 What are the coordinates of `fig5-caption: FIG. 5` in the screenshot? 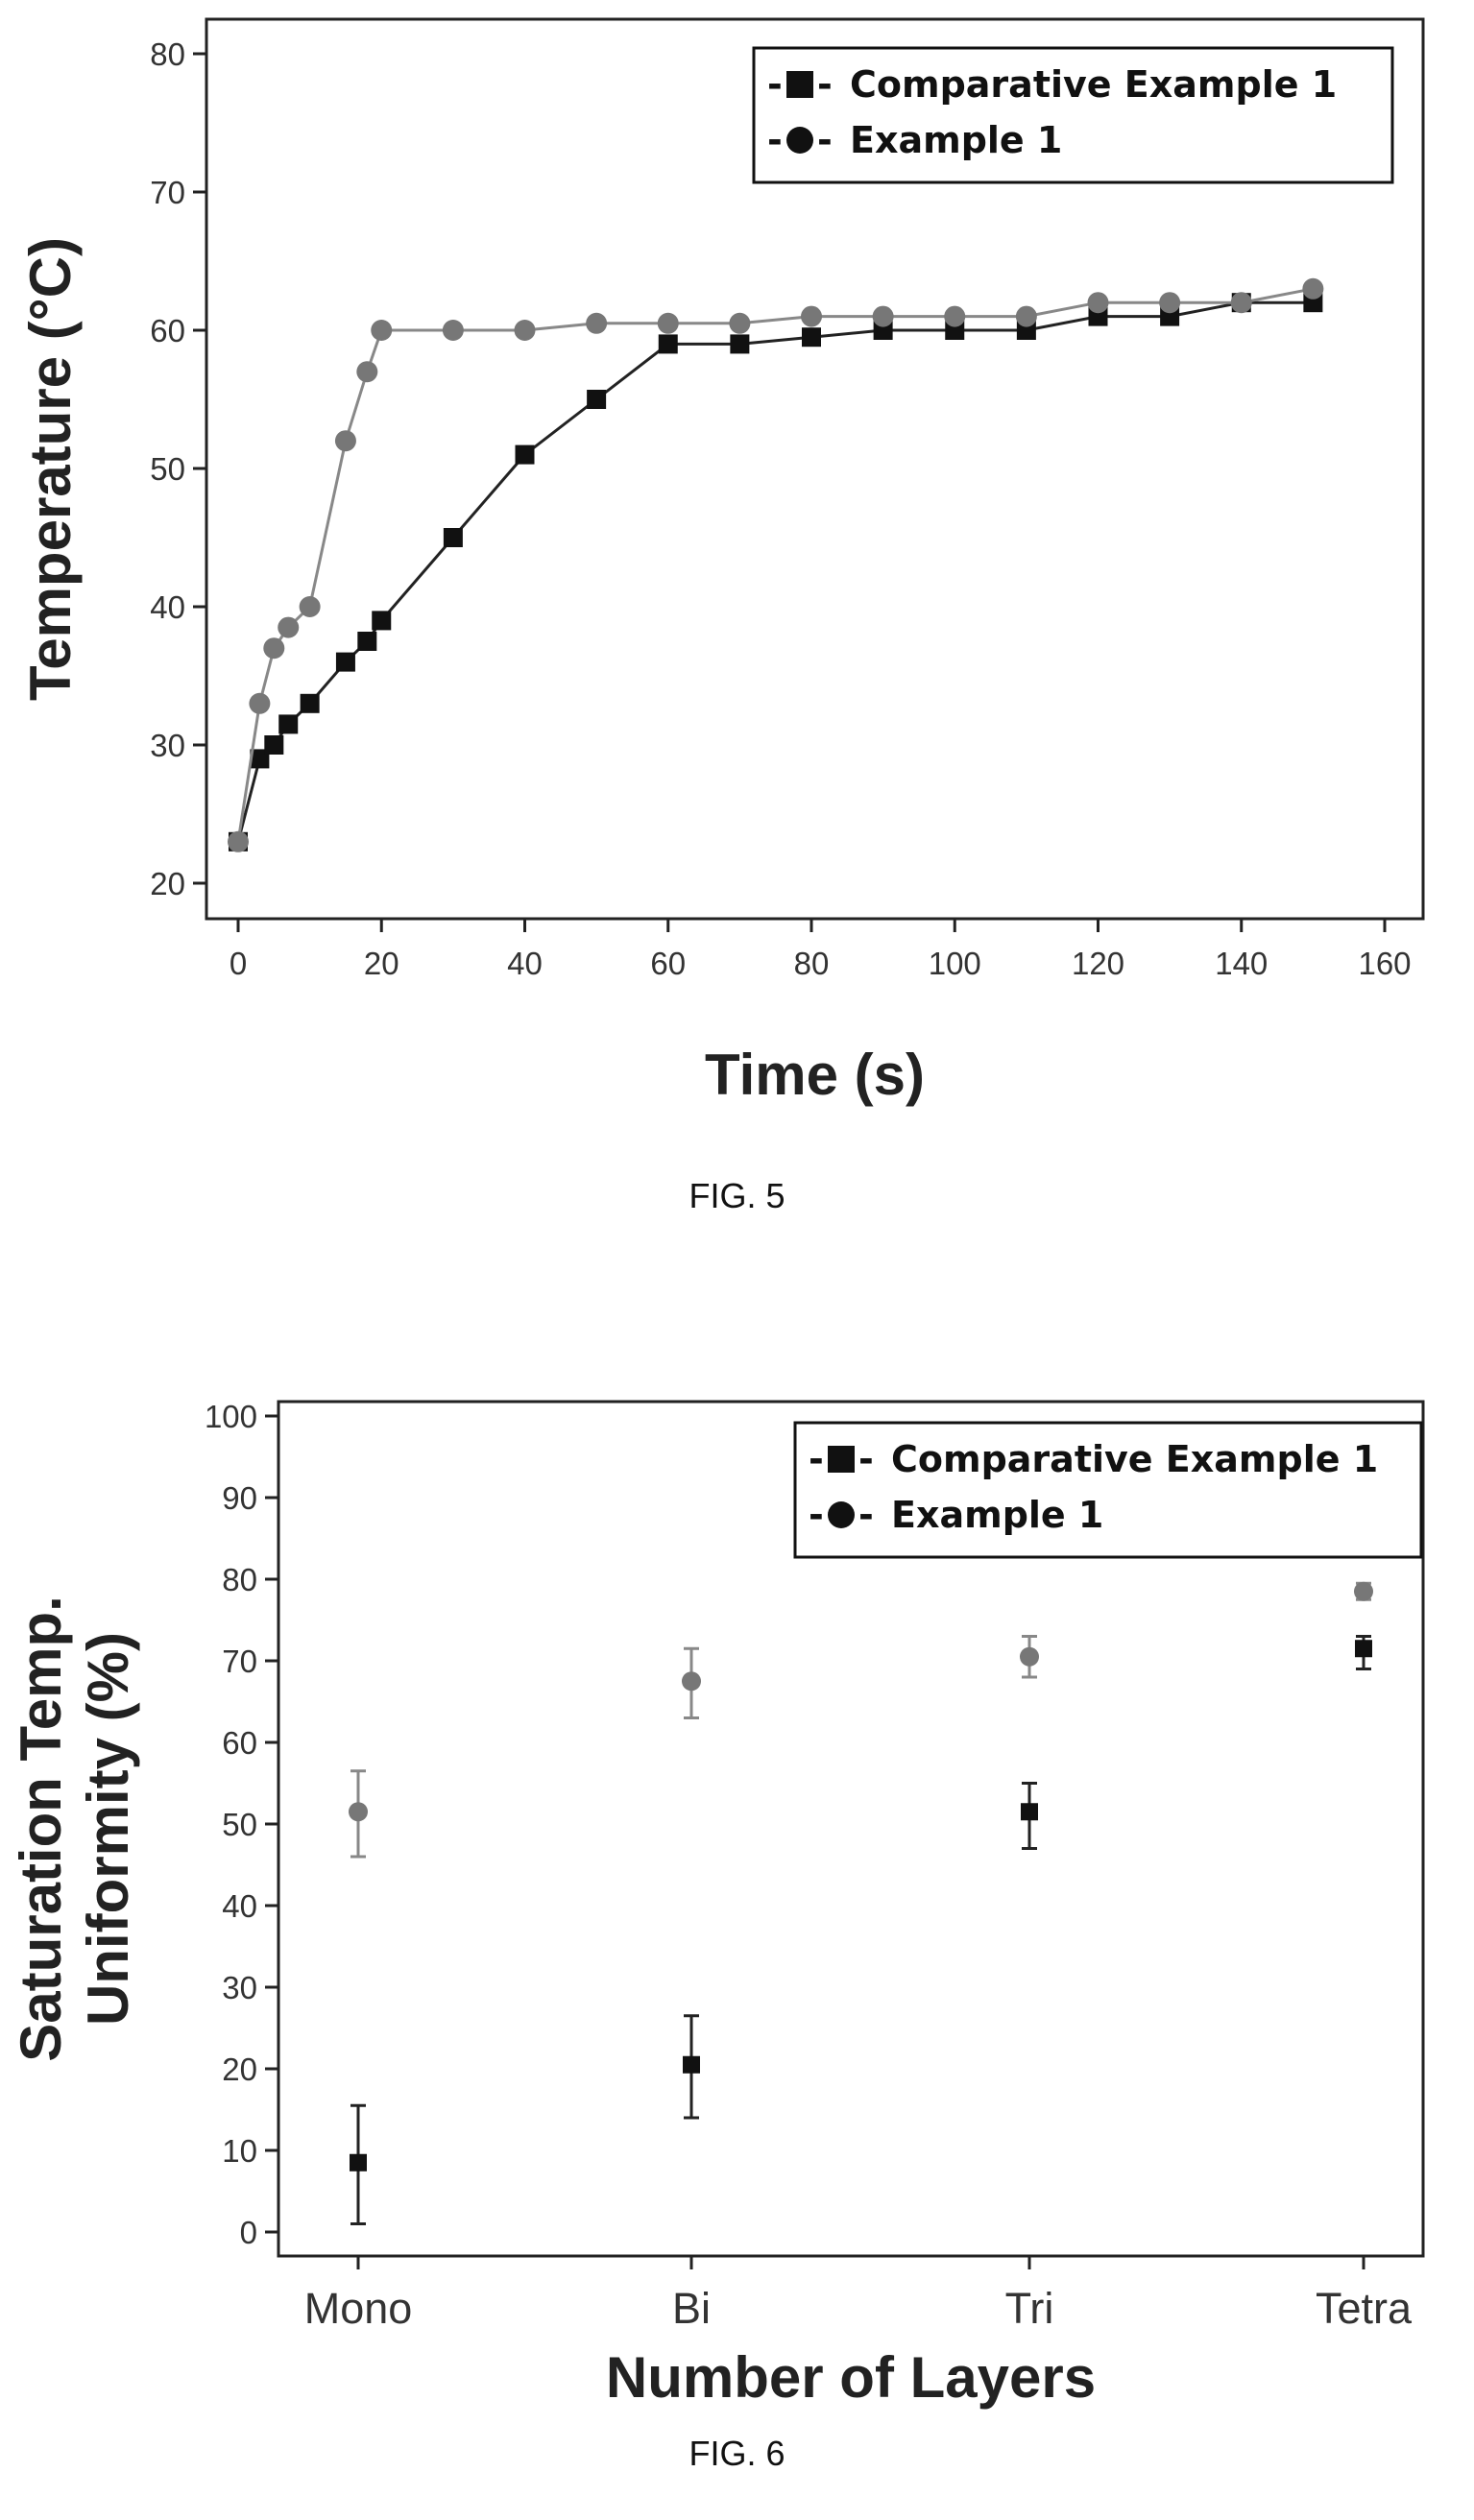 It's located at (737, 1195).